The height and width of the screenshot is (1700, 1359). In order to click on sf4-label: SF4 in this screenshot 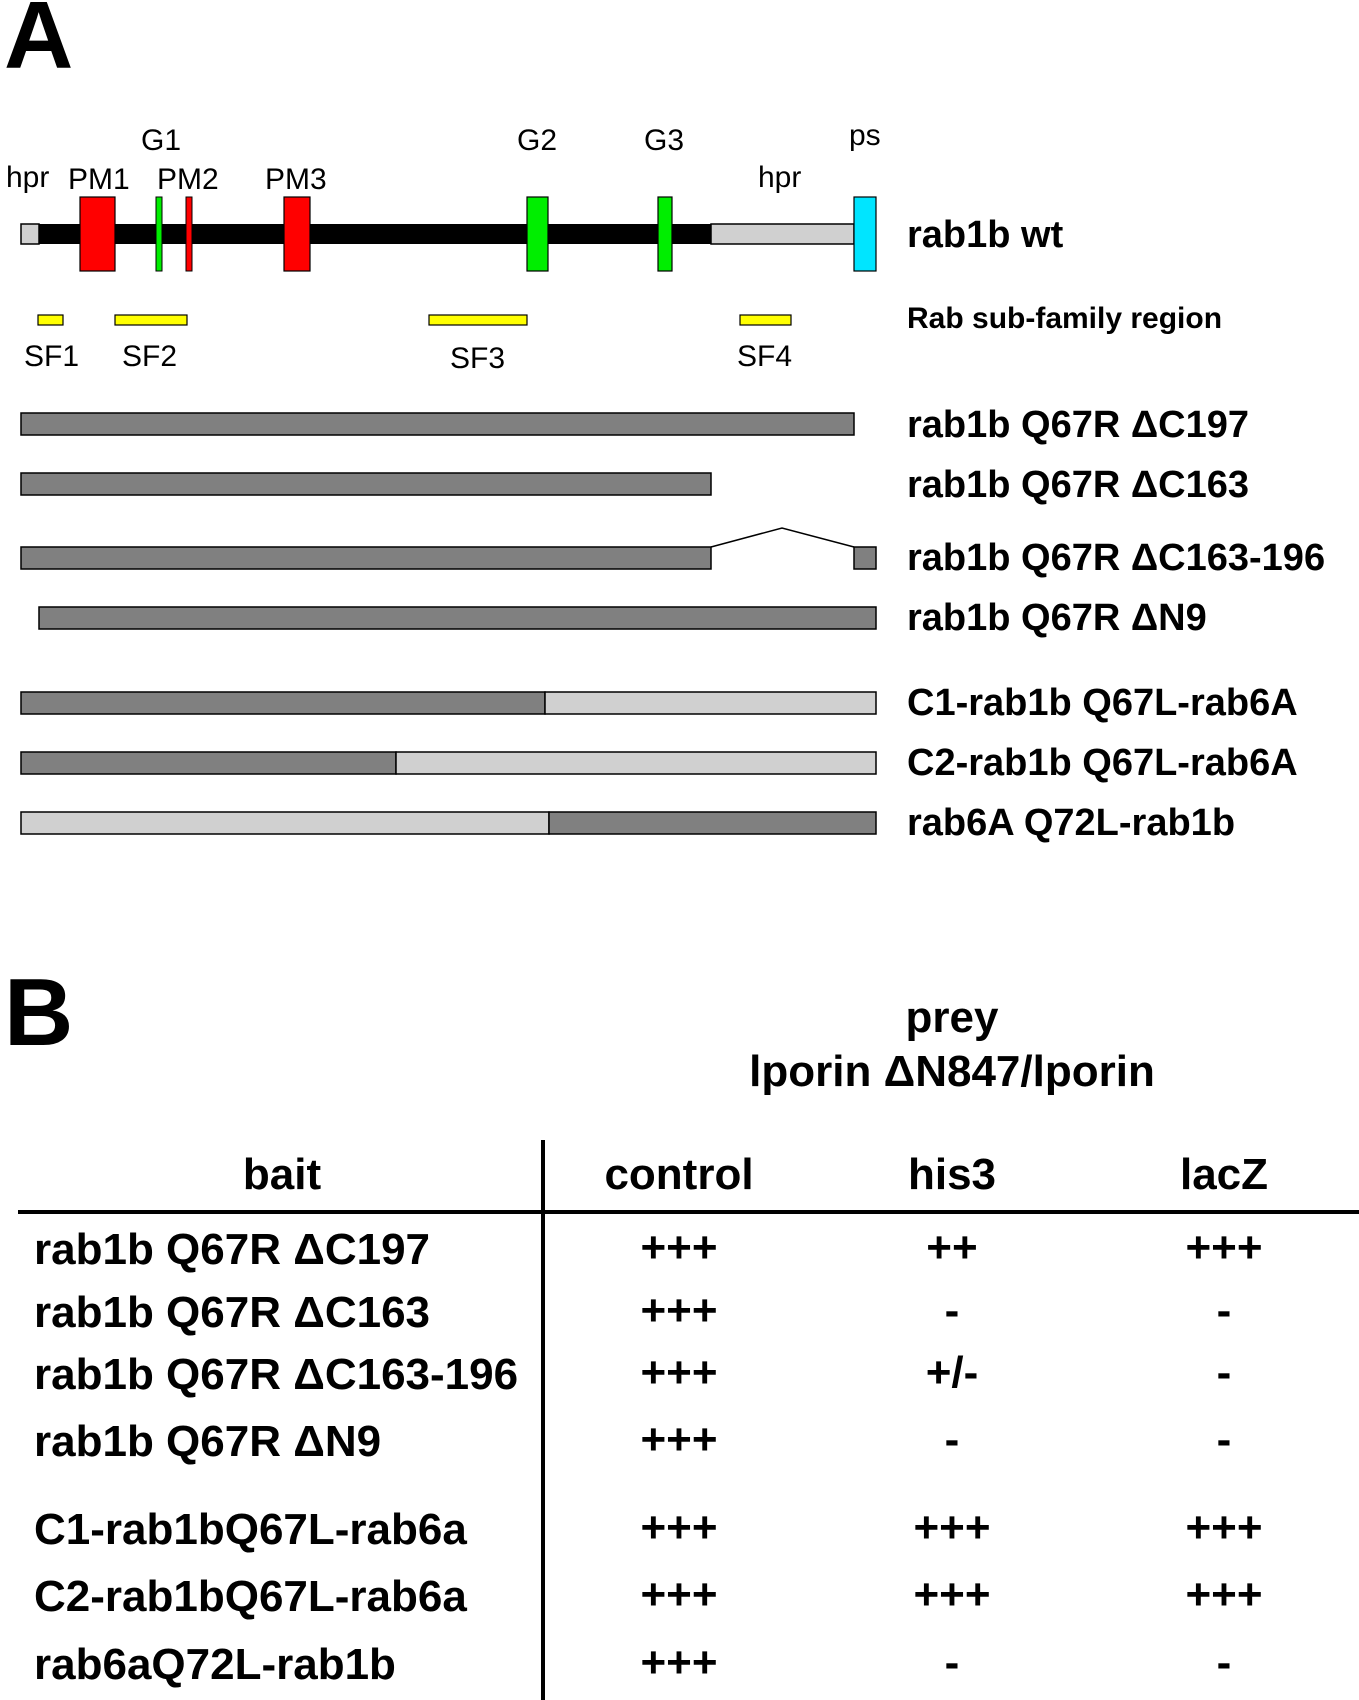, I will do `click(764, 356)`.